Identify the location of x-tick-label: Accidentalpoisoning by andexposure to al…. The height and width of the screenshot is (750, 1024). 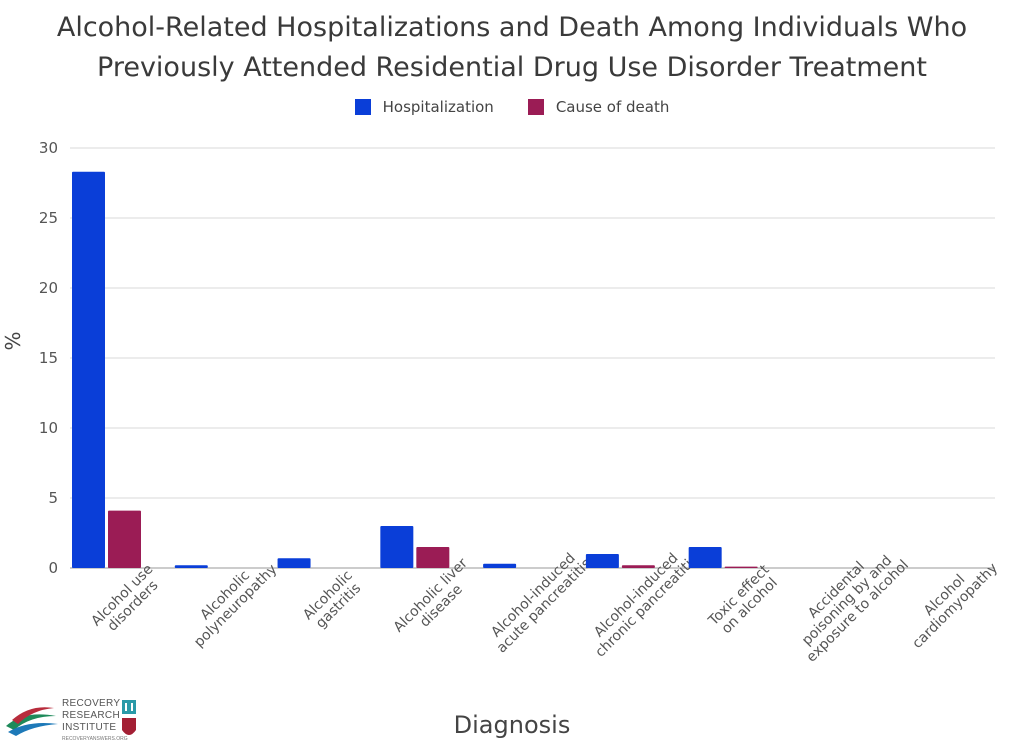
(847, 601).